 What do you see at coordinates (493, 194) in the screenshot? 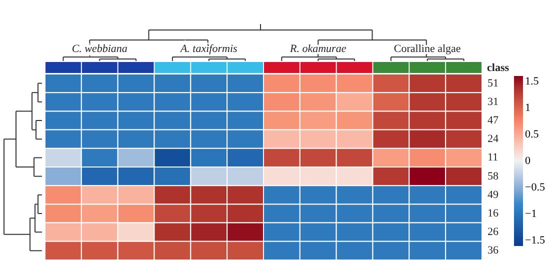
I see `y-tick-label: 49` at bounding box center [493, 194].